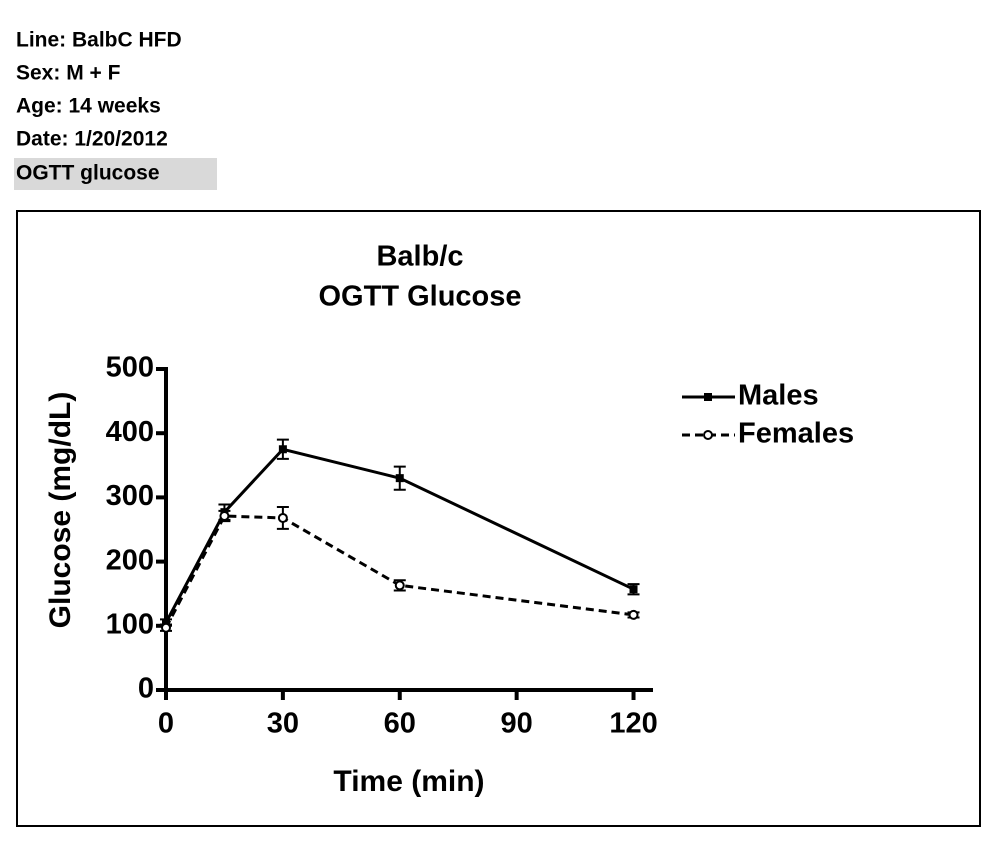  What do you see at coordinates (60, 510) in the screenshot?
I see `y-axis-label: Glucose (mg/dL)` at bounding box center [60, 510].